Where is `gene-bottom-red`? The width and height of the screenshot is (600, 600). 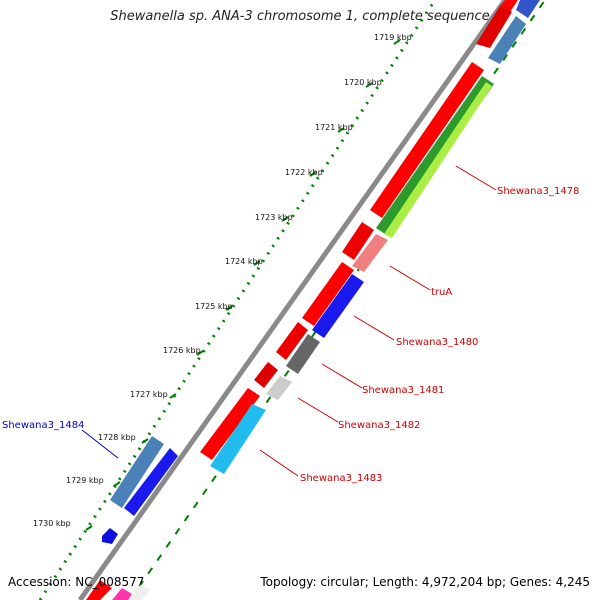
gene-bottom-red is located at coordinates (99, 590).